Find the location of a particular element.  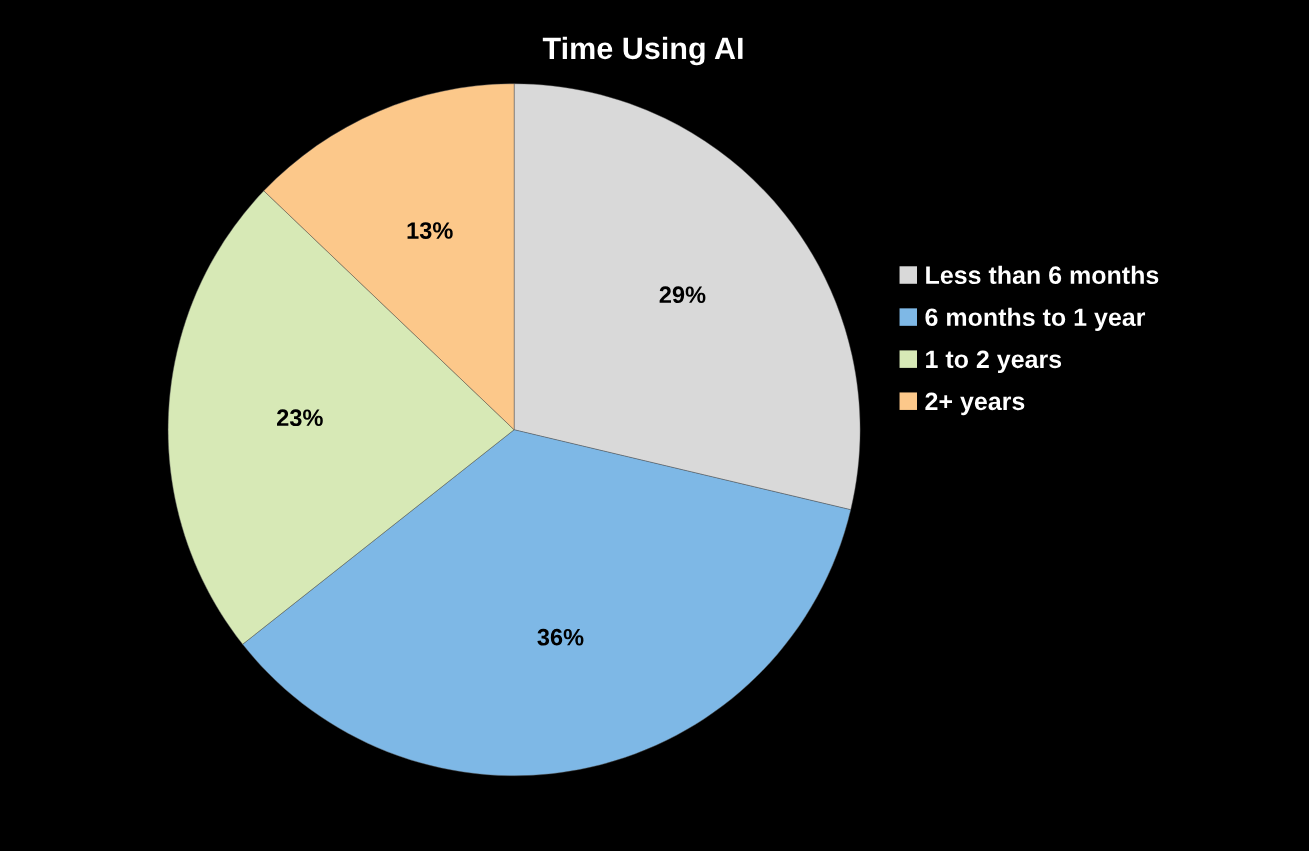

legend-label: 1 to 2 years is located at coordinates (994, 362).